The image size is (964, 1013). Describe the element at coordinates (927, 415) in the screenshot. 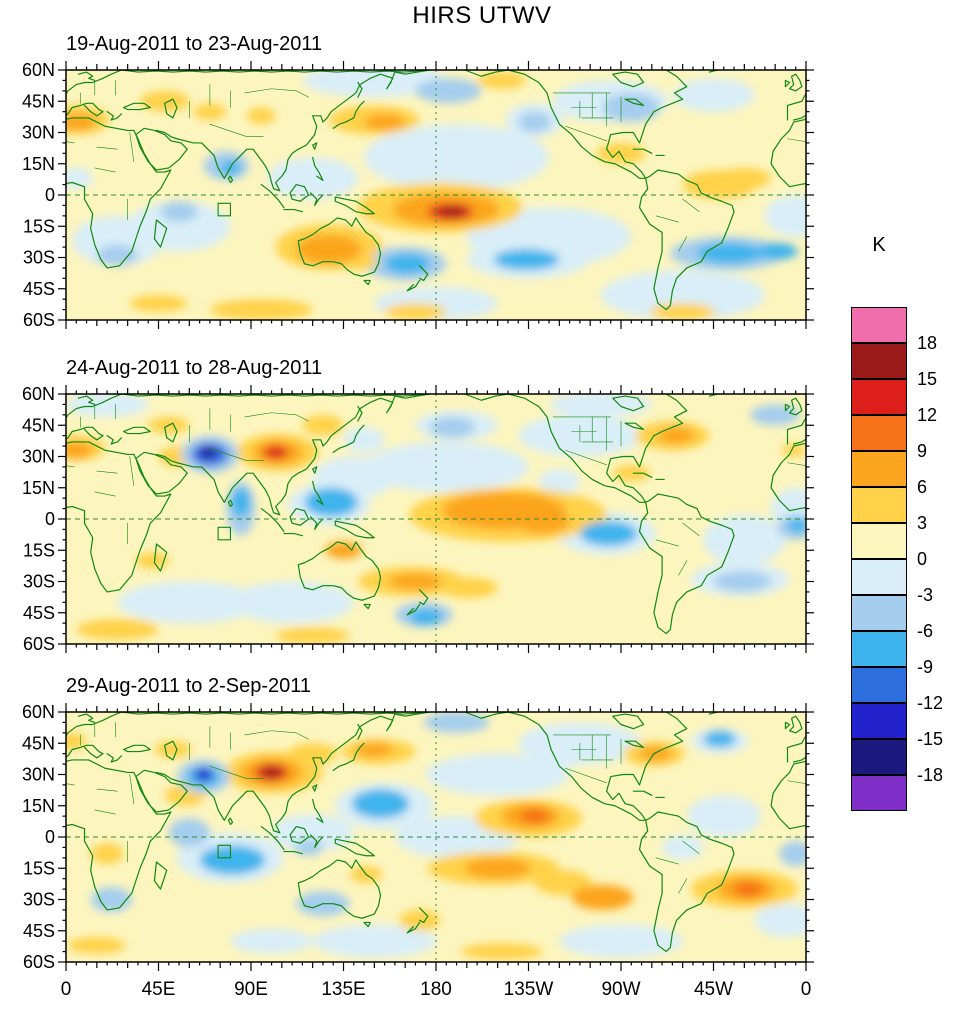

I see `colorbar-tick-label: 12` at that location.